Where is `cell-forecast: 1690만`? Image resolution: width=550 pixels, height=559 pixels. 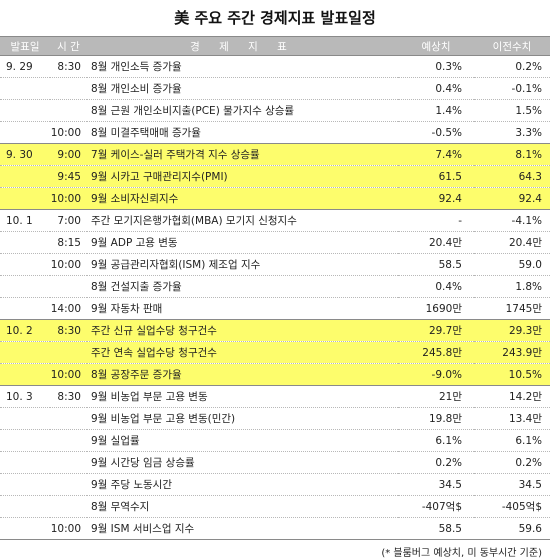
cell-forecast: 1690만 is located at coordinates (436, 308).